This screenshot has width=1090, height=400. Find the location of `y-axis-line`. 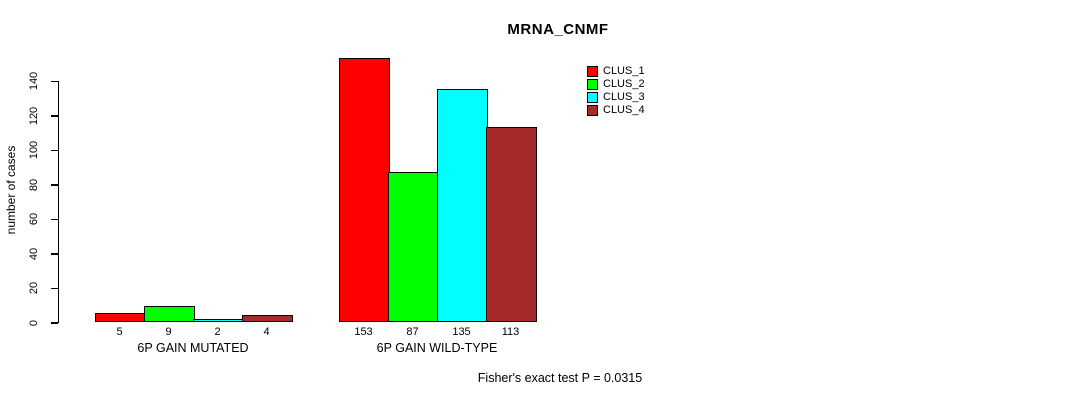

y-axis-line is located at coordinates (58, 202).